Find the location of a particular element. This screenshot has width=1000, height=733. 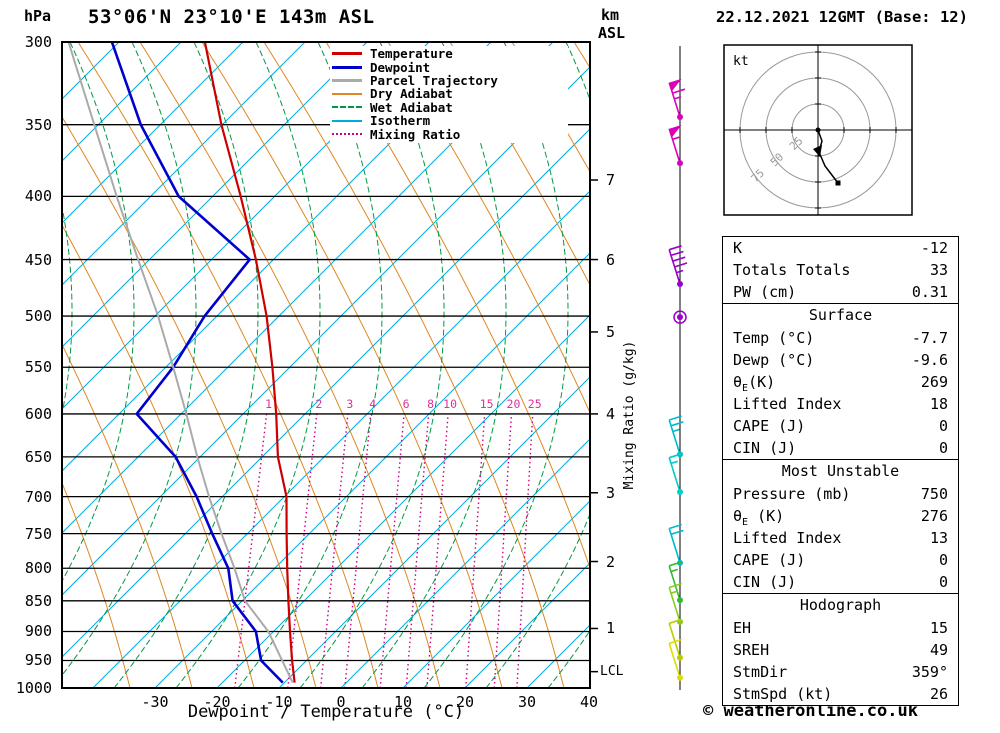

storm-motion-marker is located at coordinates (817, 151).